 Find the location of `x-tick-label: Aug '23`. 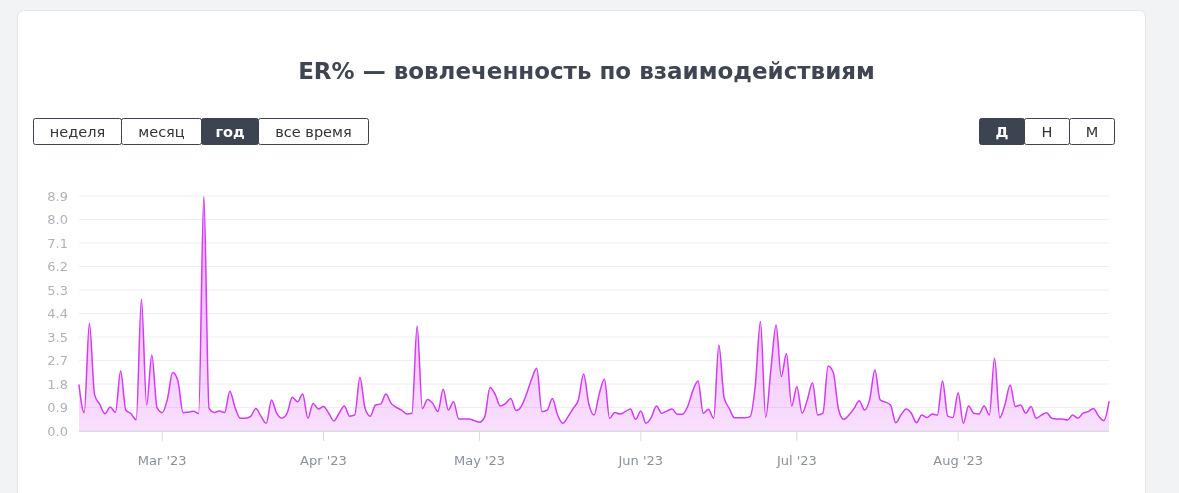

x-tick-label: Aug '23 is located at coordinates (958, 460).